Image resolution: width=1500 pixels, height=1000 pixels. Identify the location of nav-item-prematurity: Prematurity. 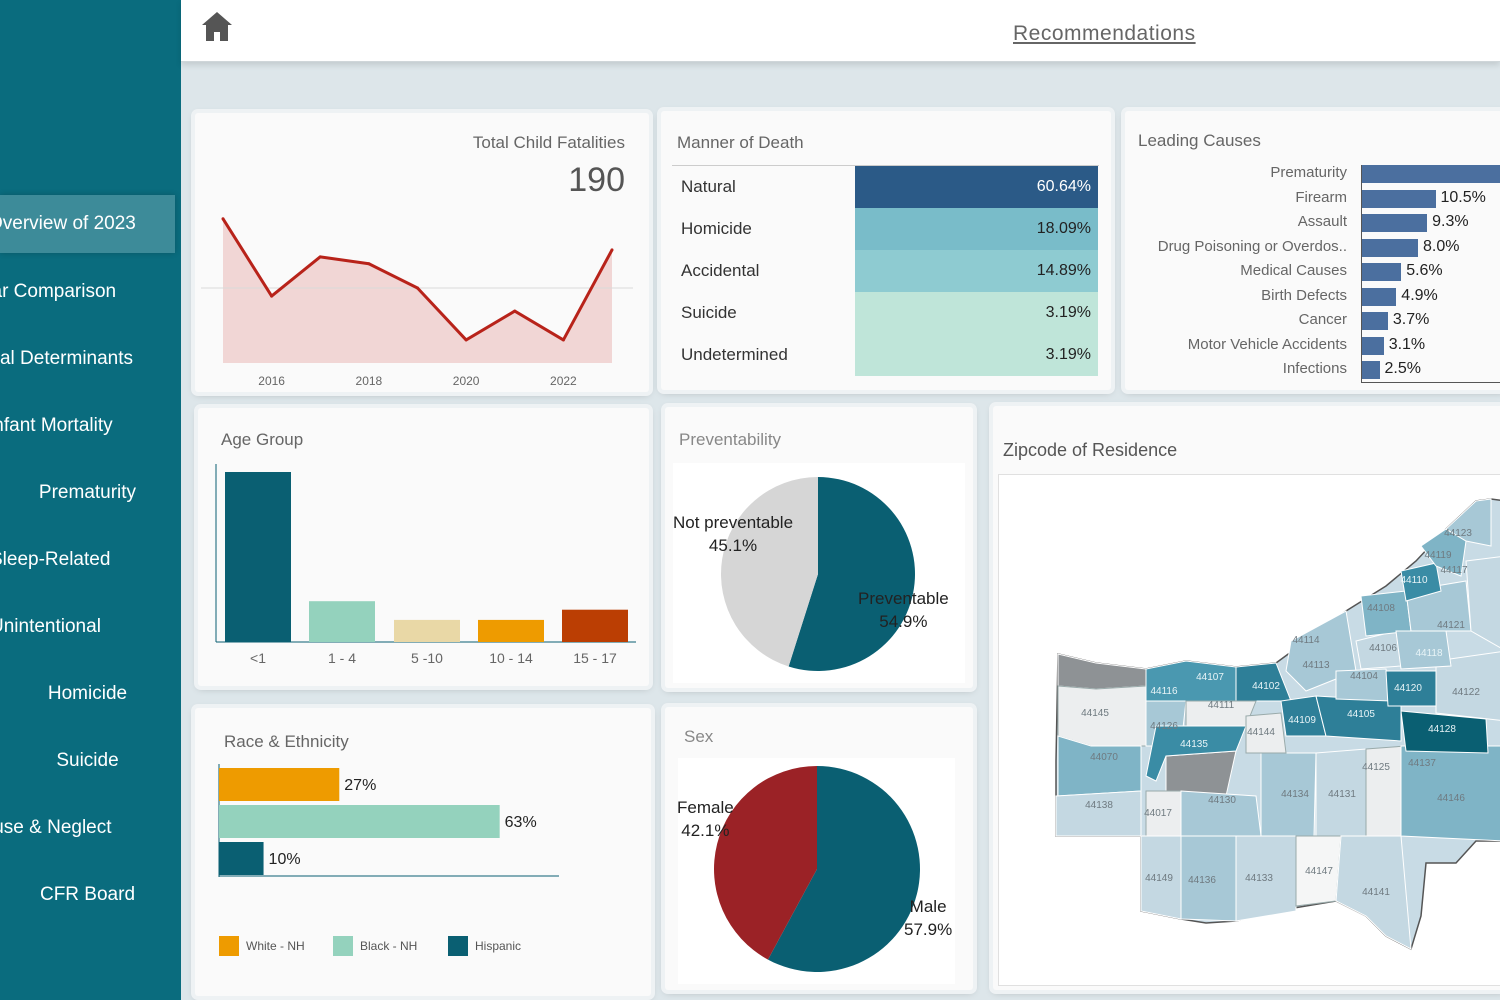
(87, 493).